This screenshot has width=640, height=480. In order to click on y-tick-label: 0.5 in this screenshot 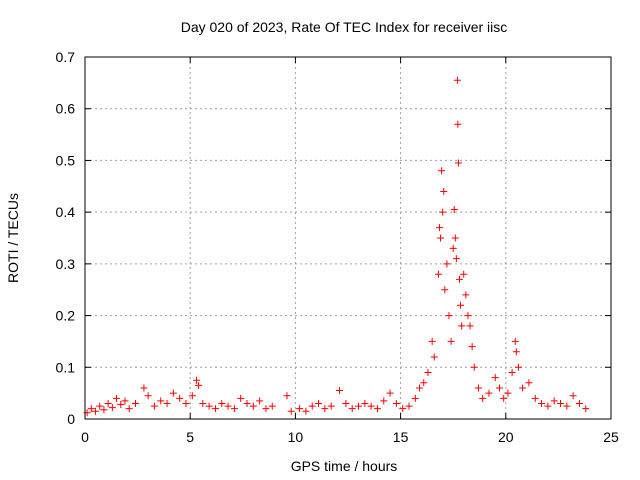, I will do `click(66, 160)`.